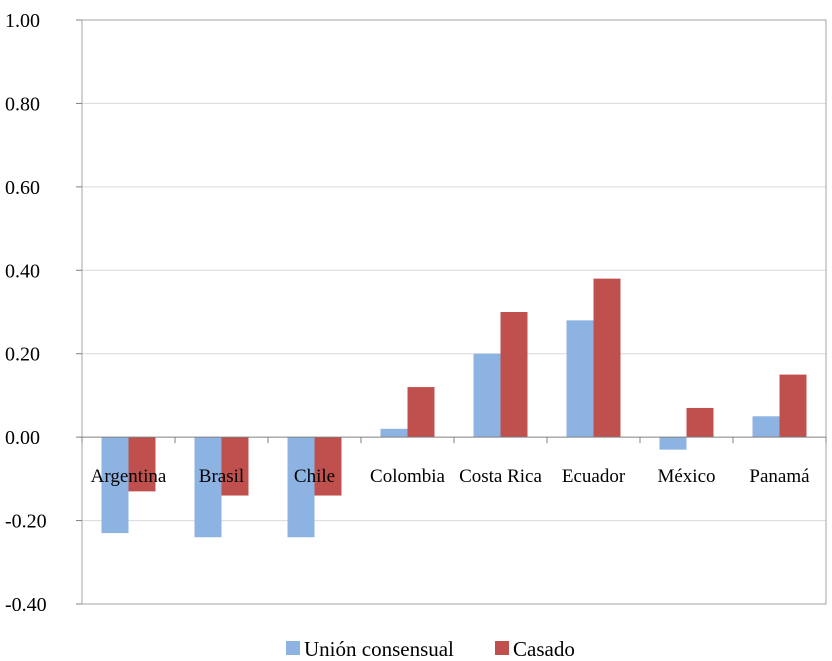 This screenshot has width=832, height=661. Describe the element at coordinates (514, 375) in the screenshot. I see `bar-casado-costa-rica` at that location.